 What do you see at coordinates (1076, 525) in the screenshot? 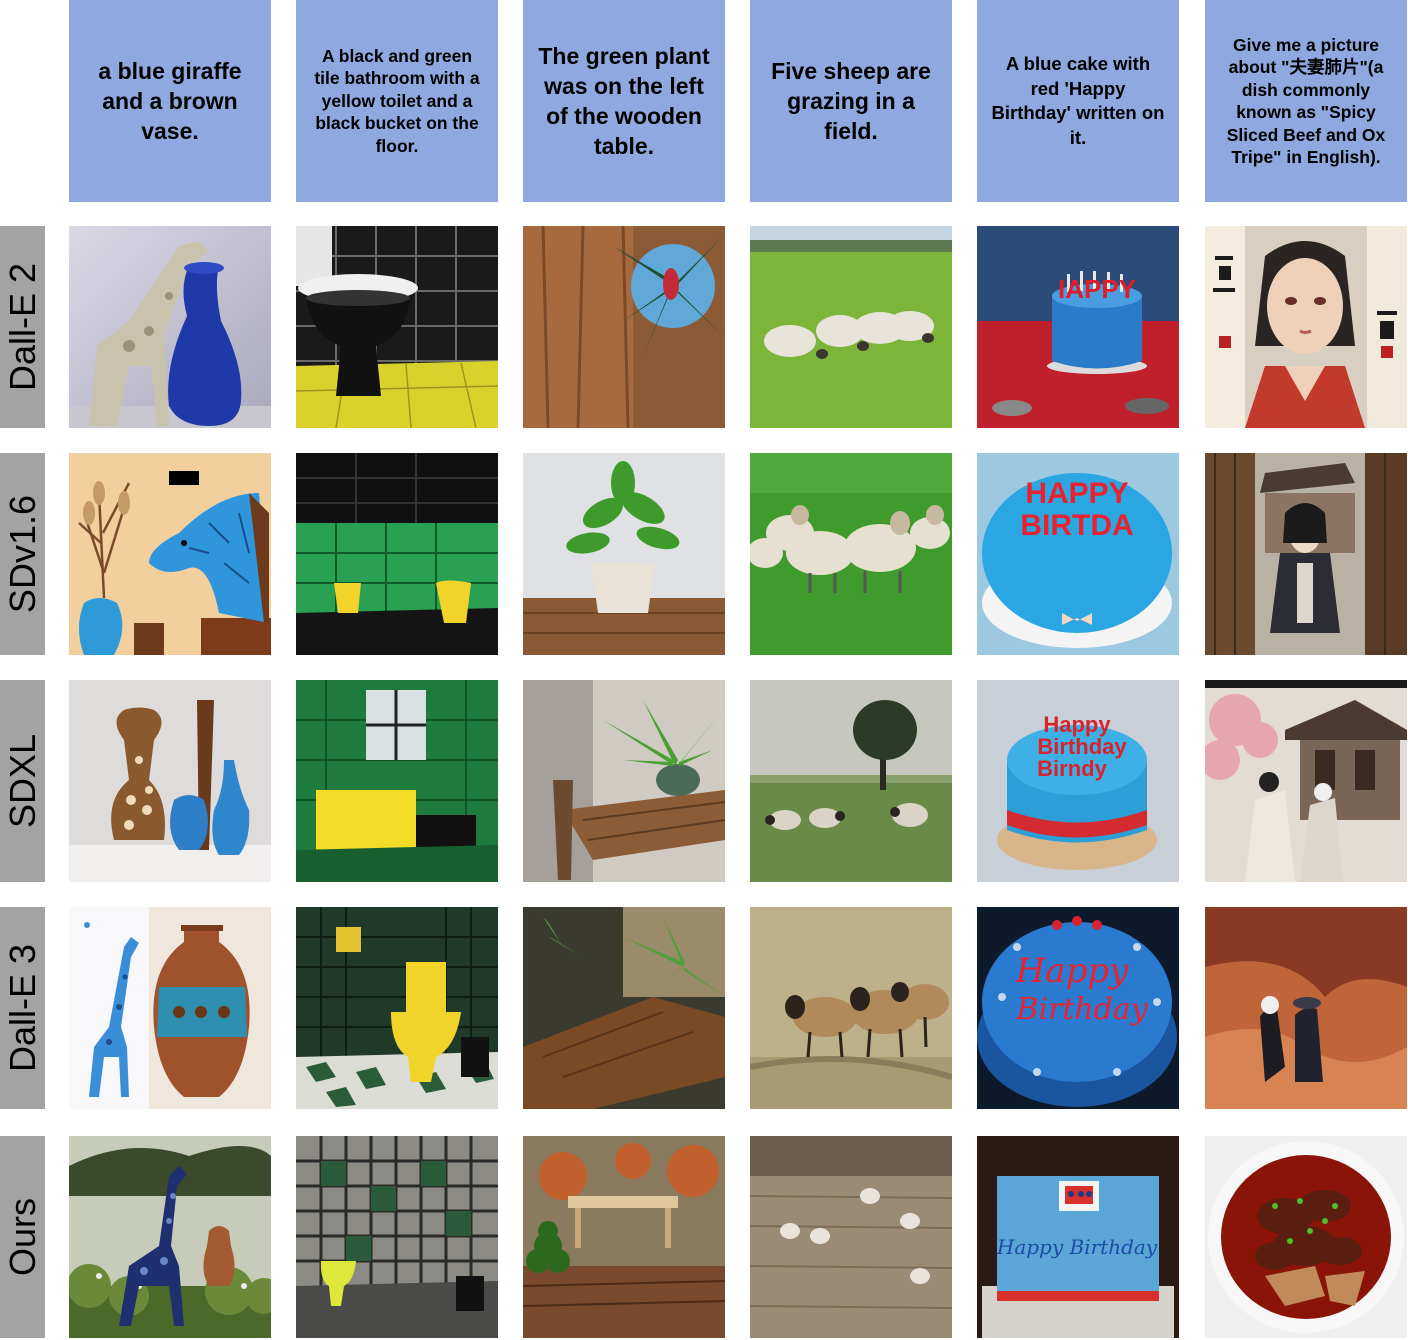
I see `cake-text: BIRTDA` at bounding box center [1076, 525].